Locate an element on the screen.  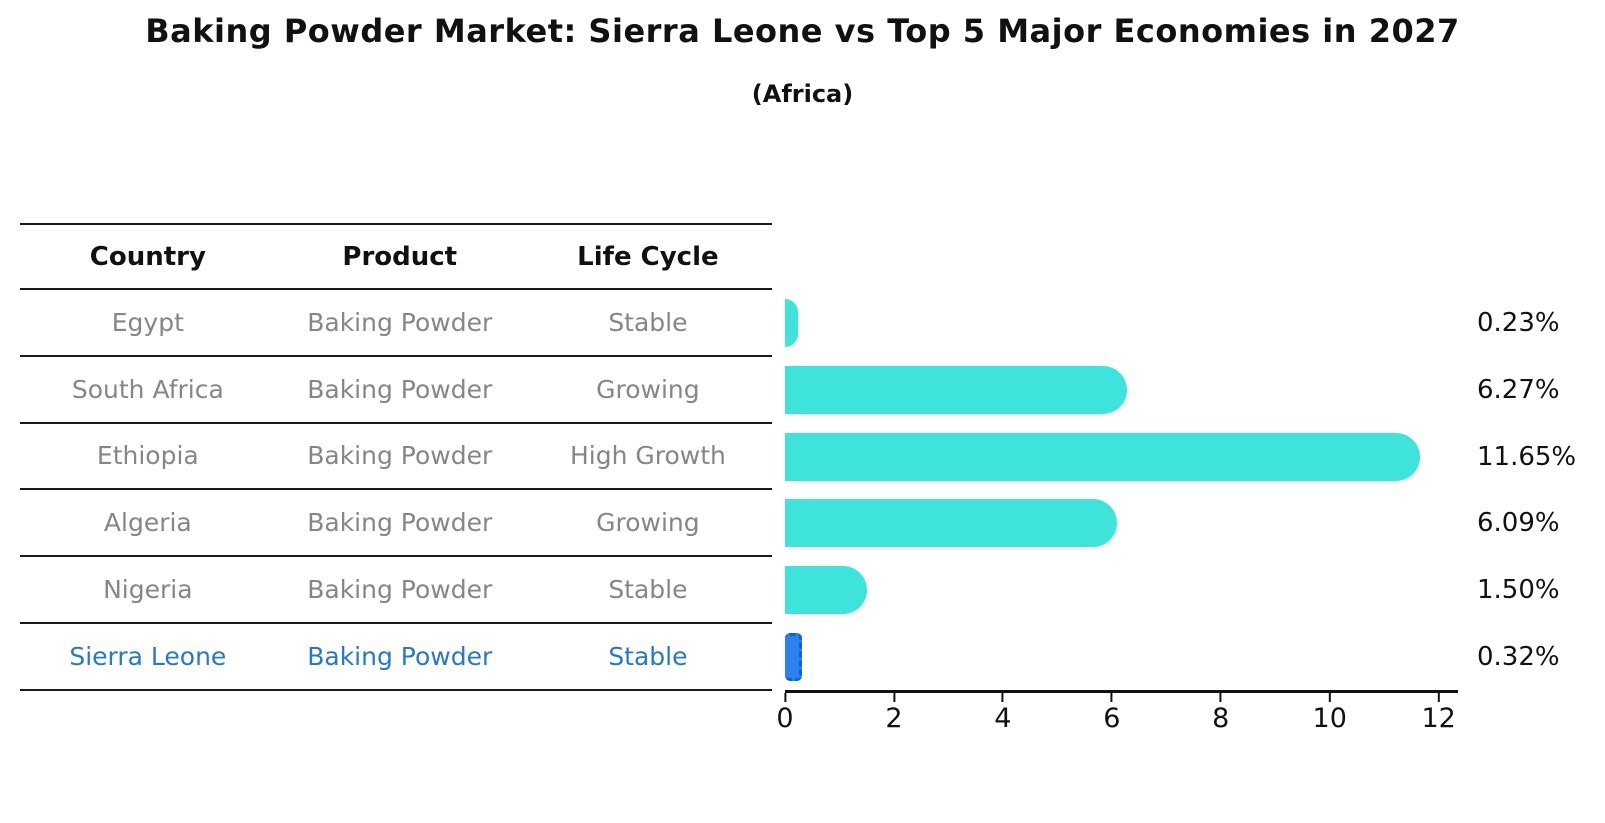
value-label: 0.23% is located at coordinates (1518, 323).